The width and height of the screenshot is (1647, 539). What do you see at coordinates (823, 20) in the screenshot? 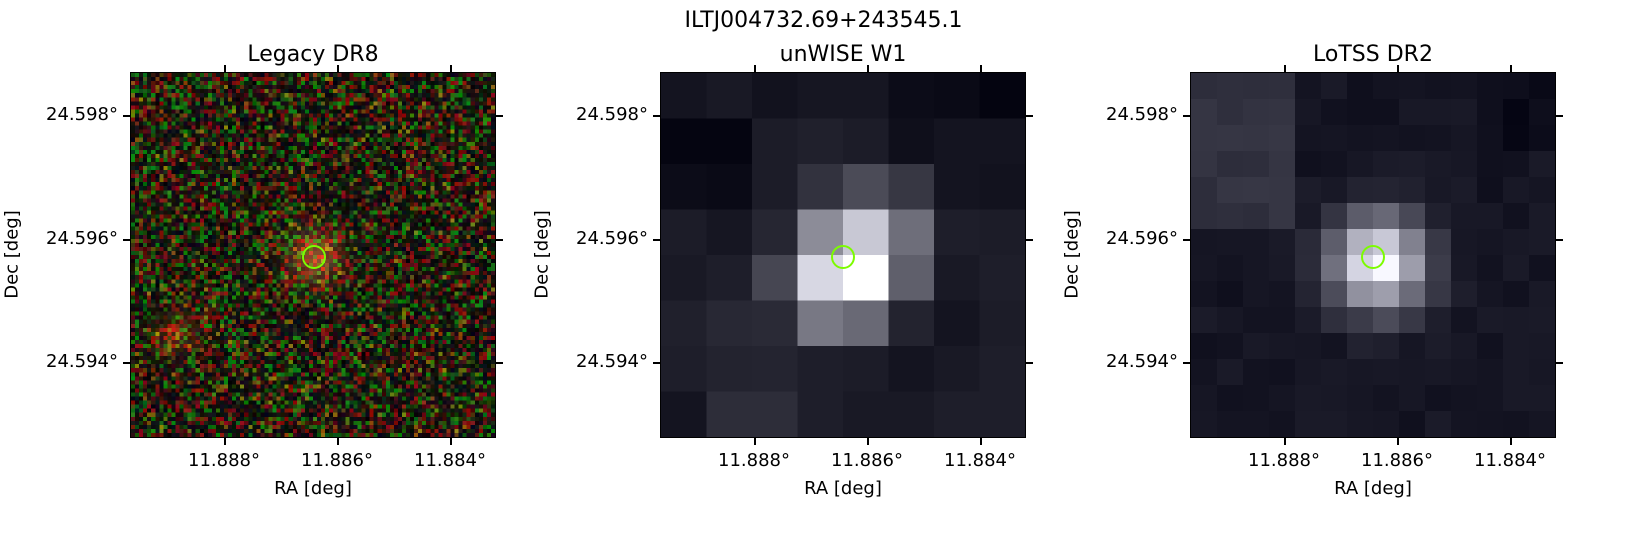
I see `figure-title: ILTJ004732.69+243545.1` at bounding box center [823, 20].